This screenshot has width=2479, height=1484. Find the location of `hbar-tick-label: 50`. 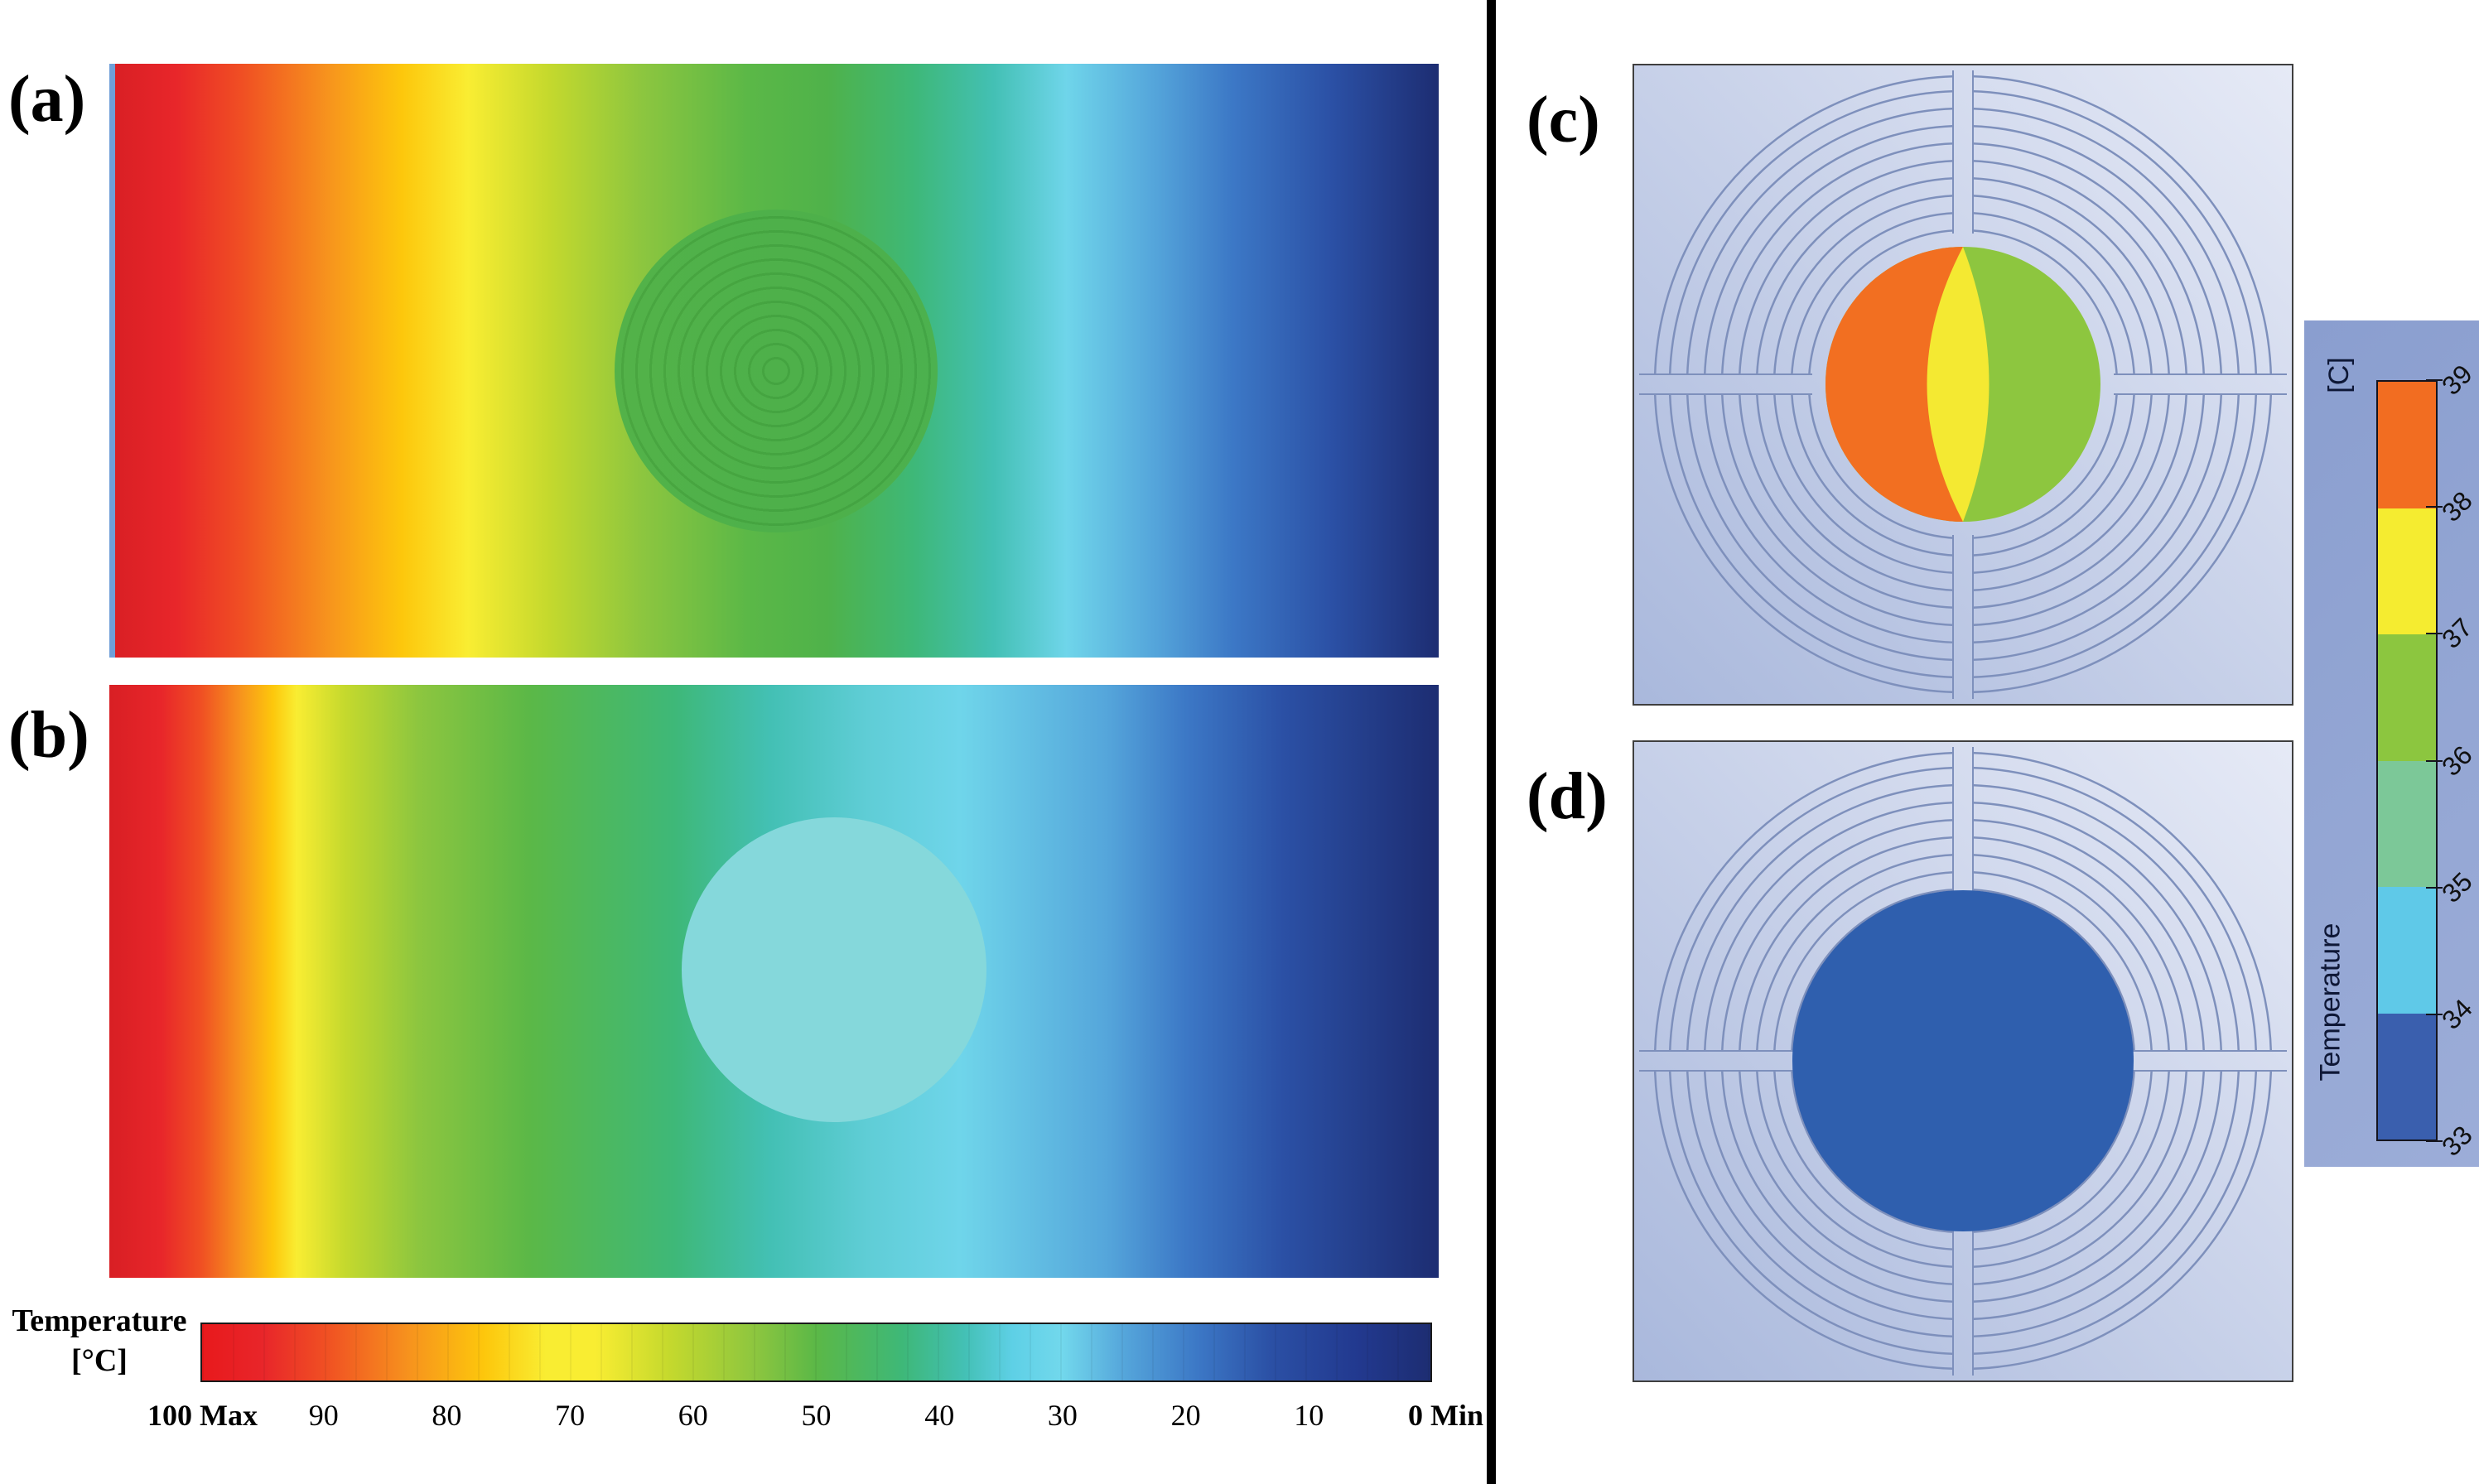

hbar-tick-label: 50 is located at coordinates (816, 1415).